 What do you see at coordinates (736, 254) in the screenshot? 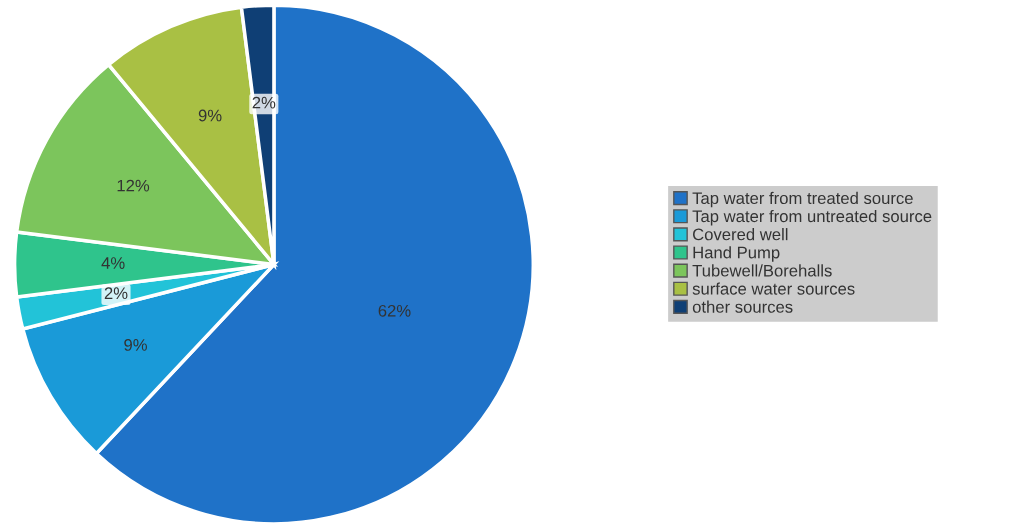
I see `legend-label: Hand Pump` at bounding box center [736, 254].